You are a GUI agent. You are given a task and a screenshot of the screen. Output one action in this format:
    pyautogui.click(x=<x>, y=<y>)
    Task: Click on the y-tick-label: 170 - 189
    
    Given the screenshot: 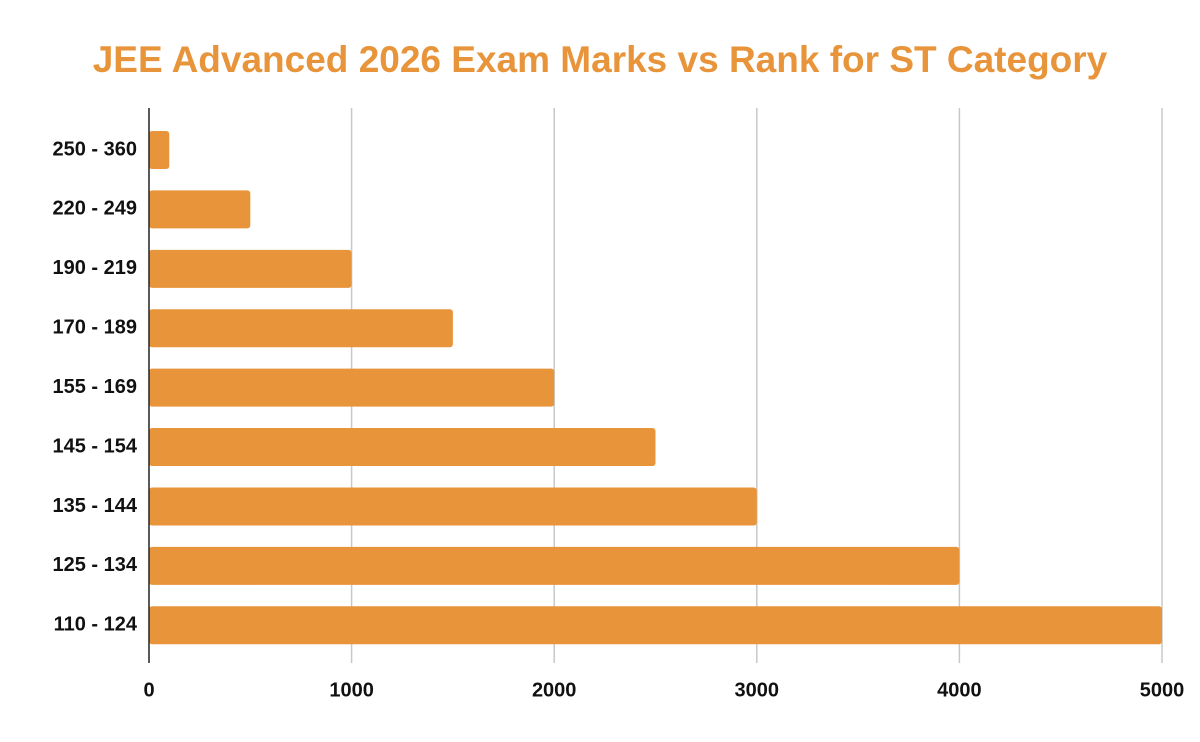 What is the action you would take?
    pyautogui.click(x=94, y=328)
    